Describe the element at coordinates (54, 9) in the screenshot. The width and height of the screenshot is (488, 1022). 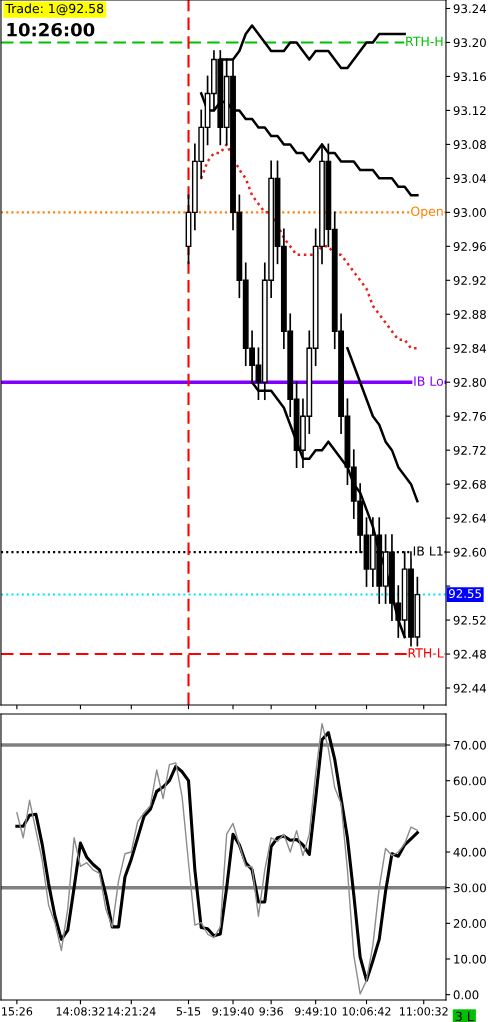
I see `annotation: Trade: 1@92.58` at that location.